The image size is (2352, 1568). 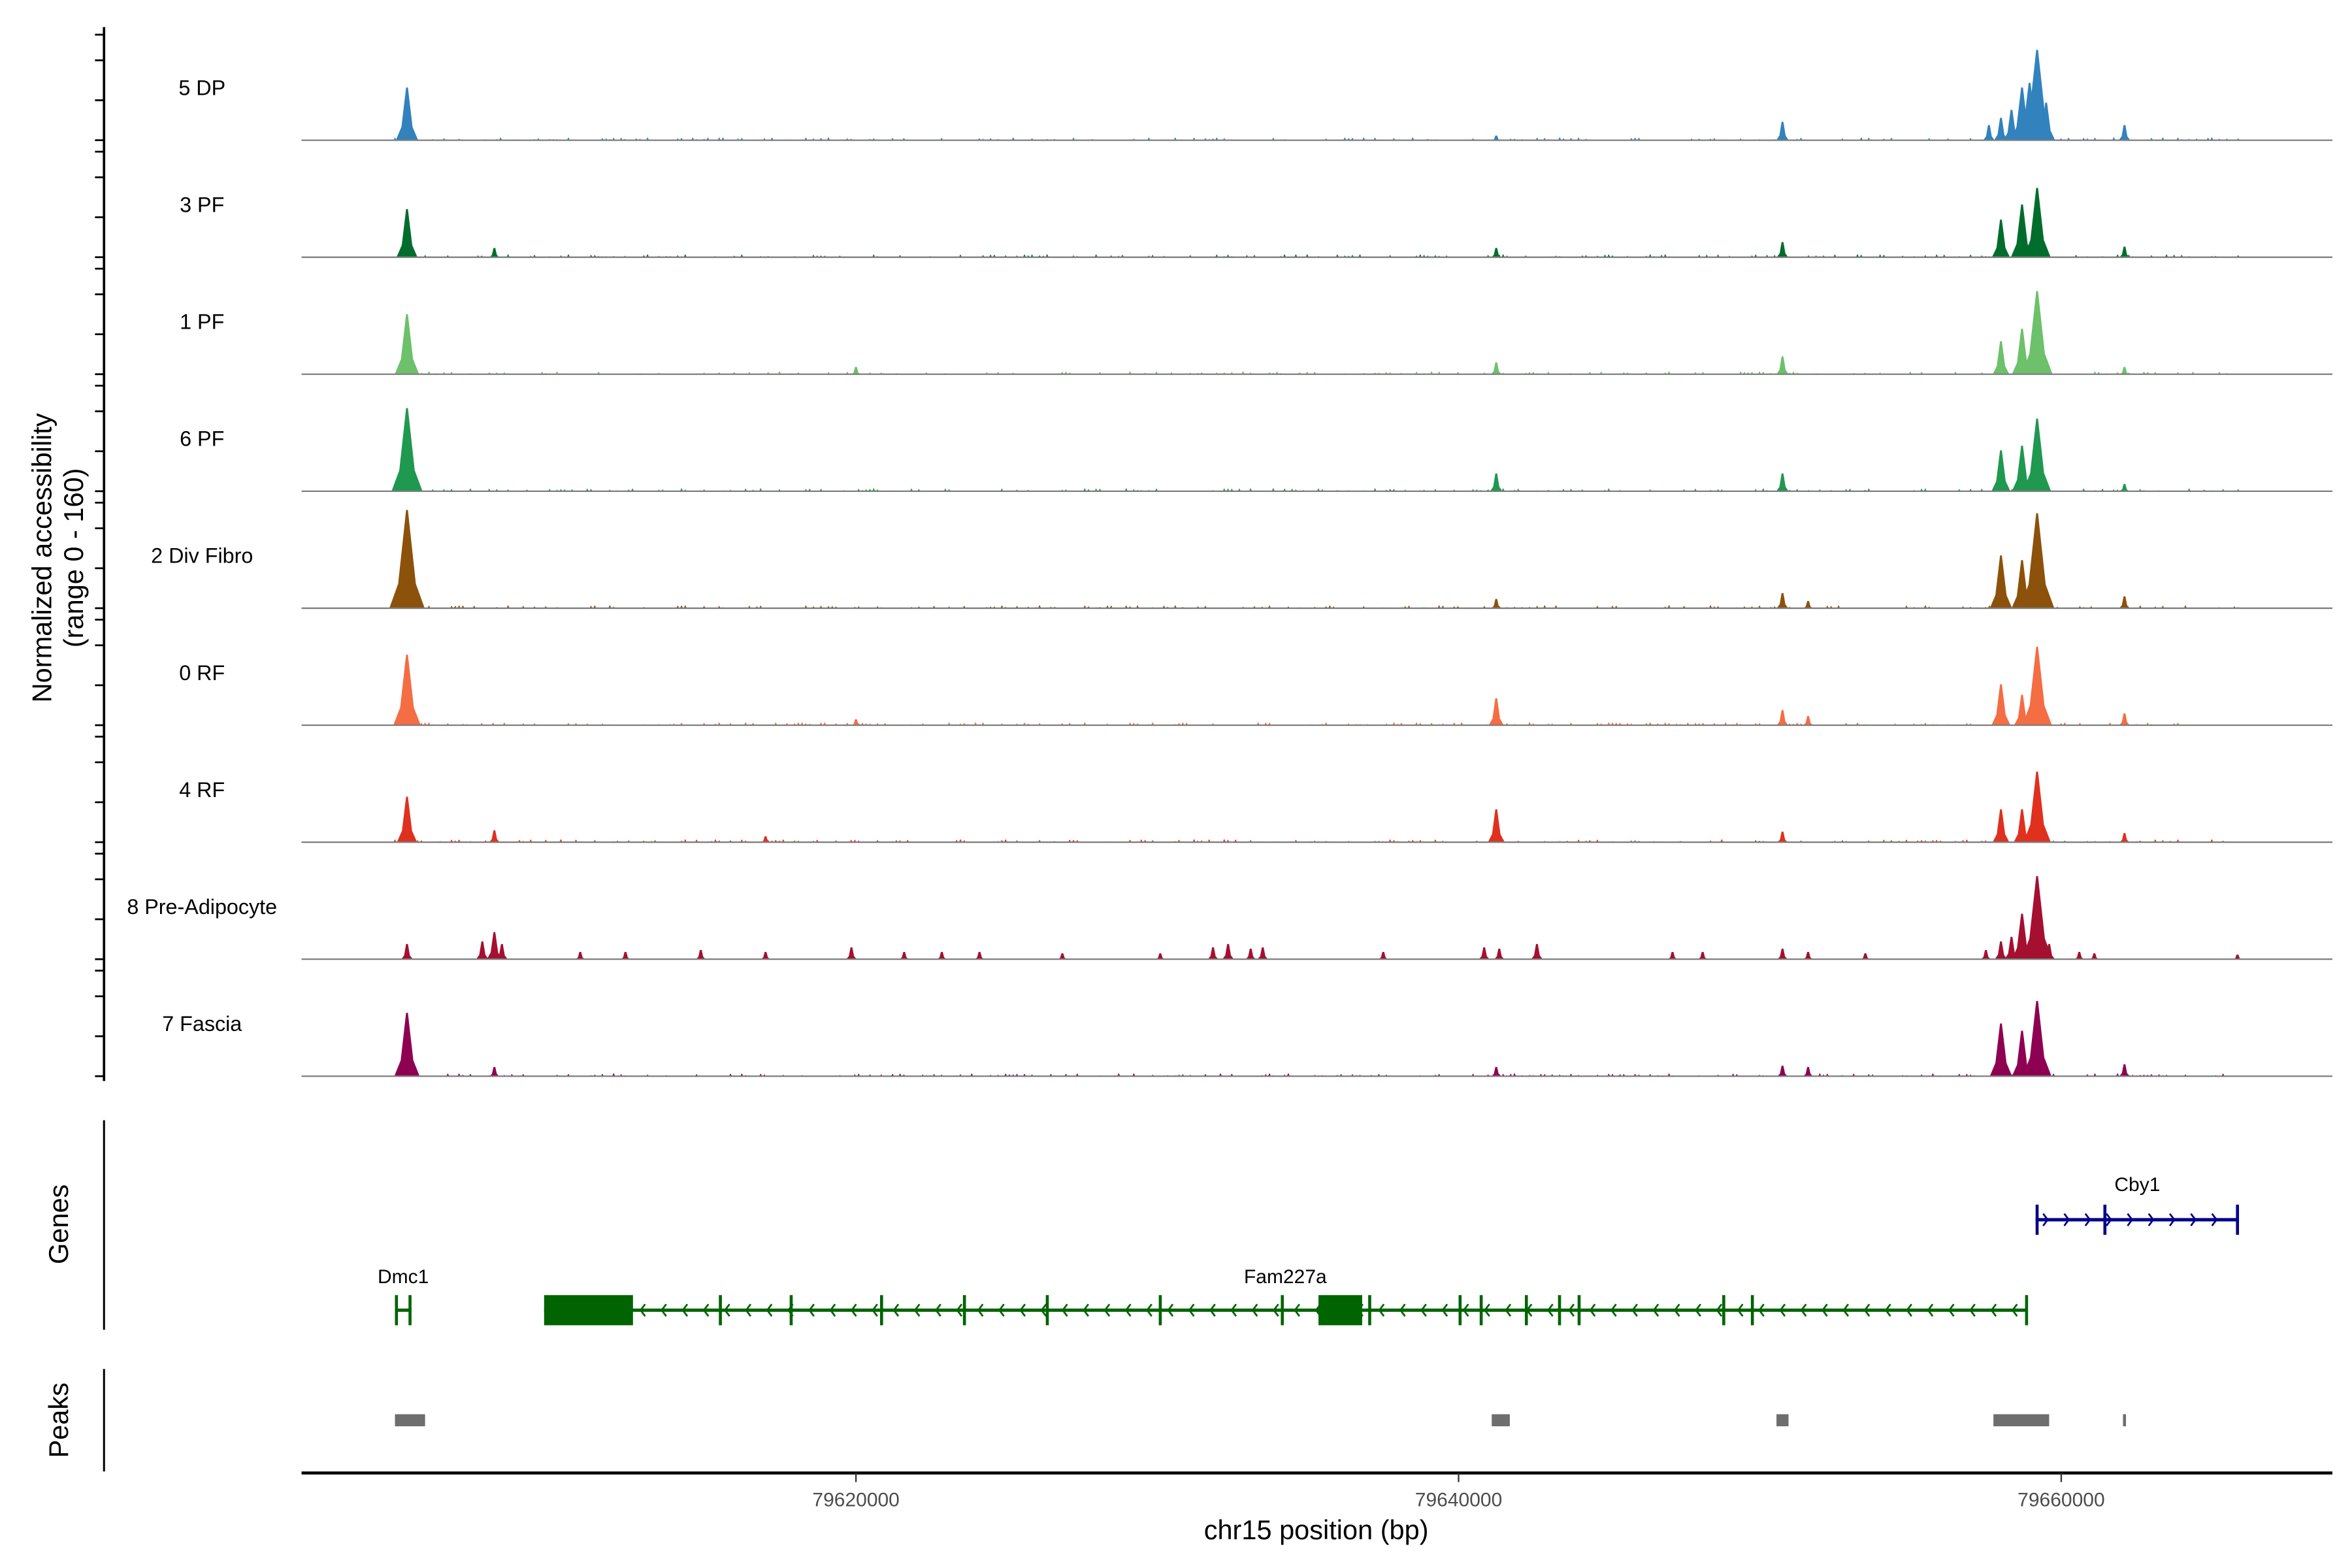 What do you see at coordinates (202, 556) in the screenshot?
I see `track-label: 2 Div Fibro` at bounding box center [202, 556].